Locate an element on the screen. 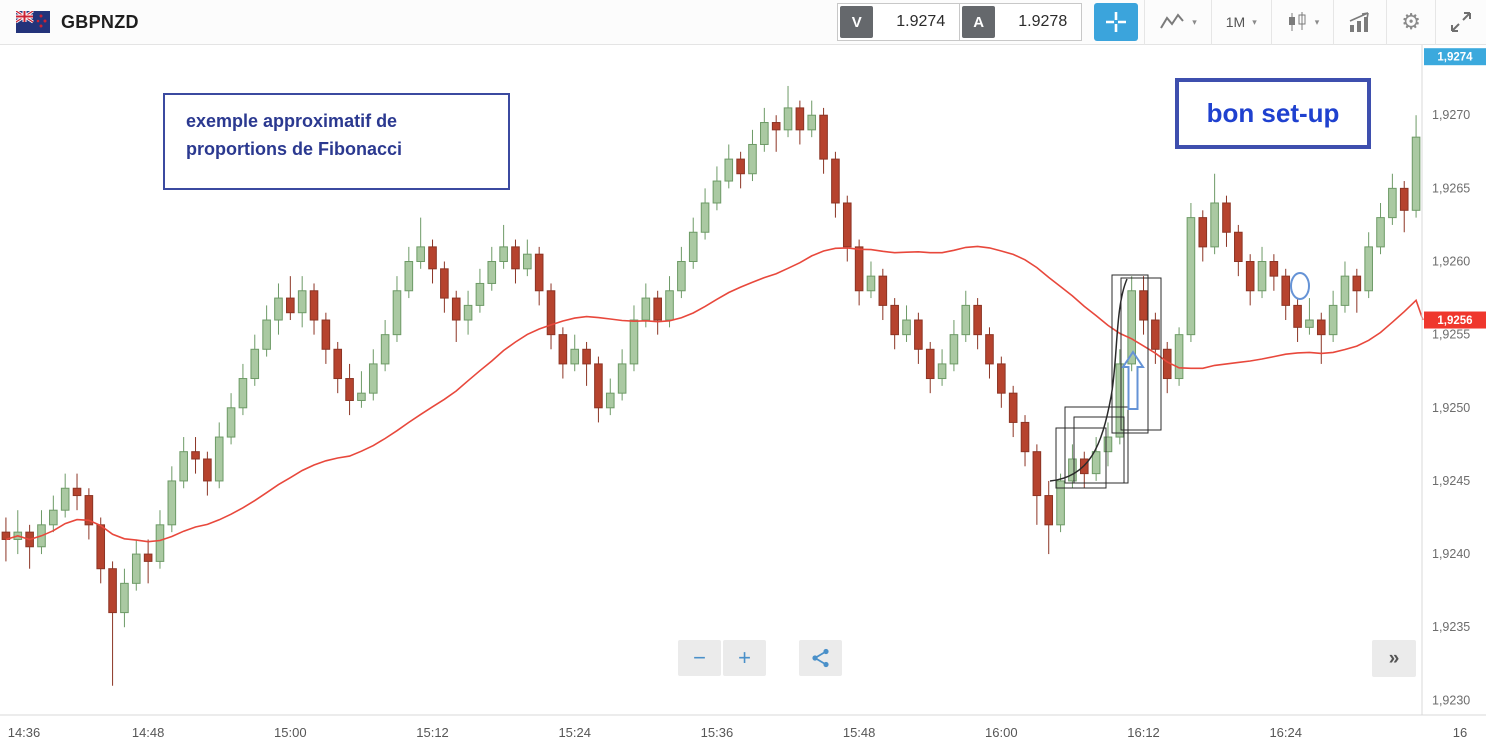  timeframe-label: 1M is located at coordinates (1235, 22).